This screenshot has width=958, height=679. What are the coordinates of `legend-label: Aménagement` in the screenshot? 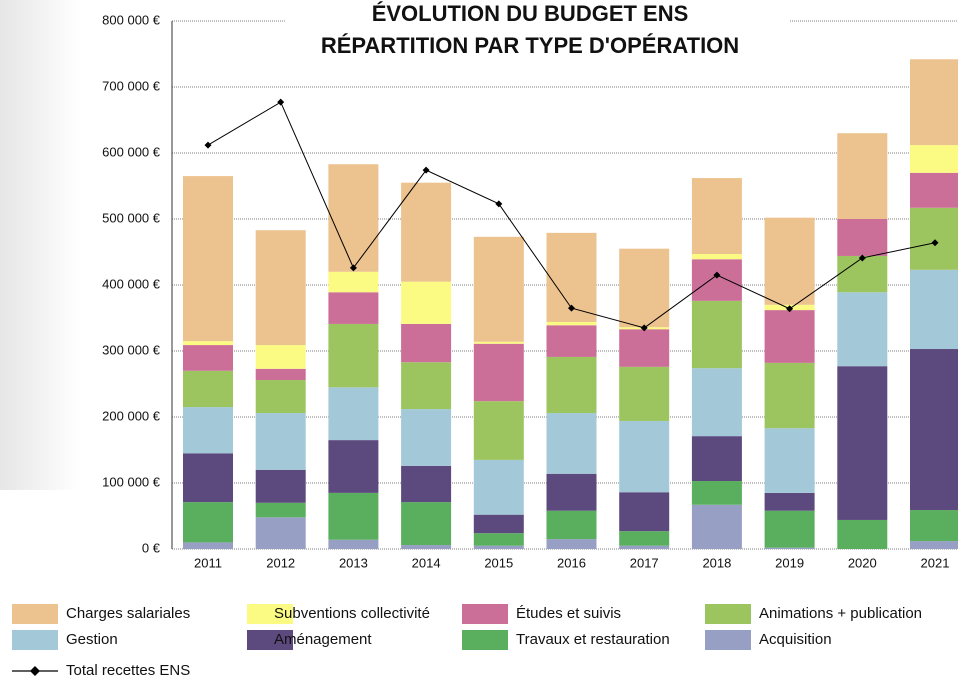 It's located at (323, 639).